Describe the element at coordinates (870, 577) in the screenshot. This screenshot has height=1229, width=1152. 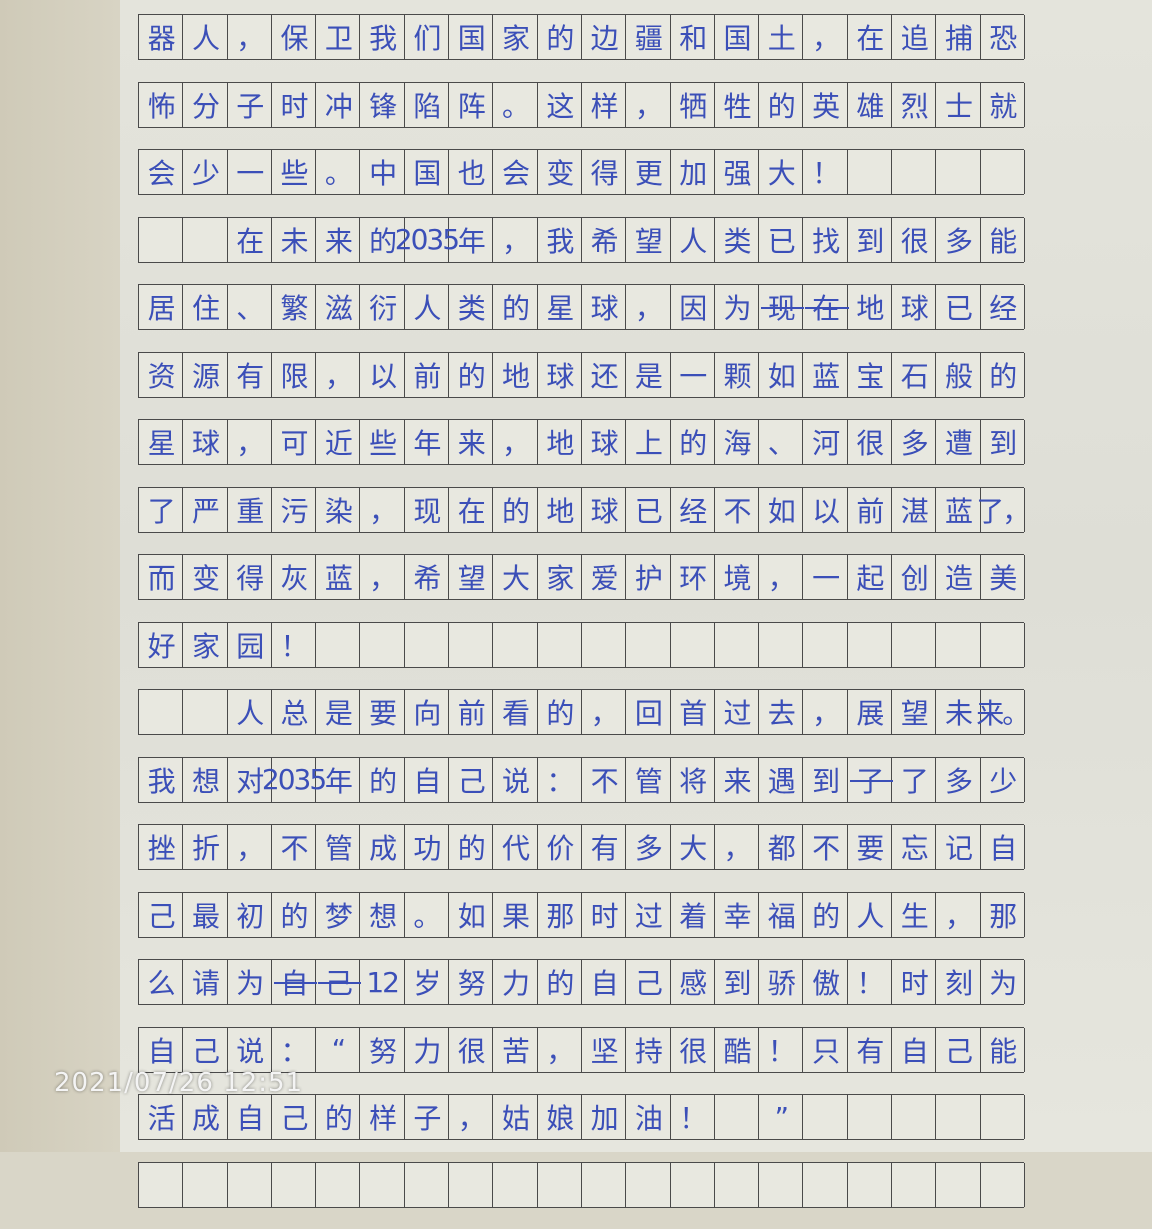
I see `grid-cell: 起` at that location.